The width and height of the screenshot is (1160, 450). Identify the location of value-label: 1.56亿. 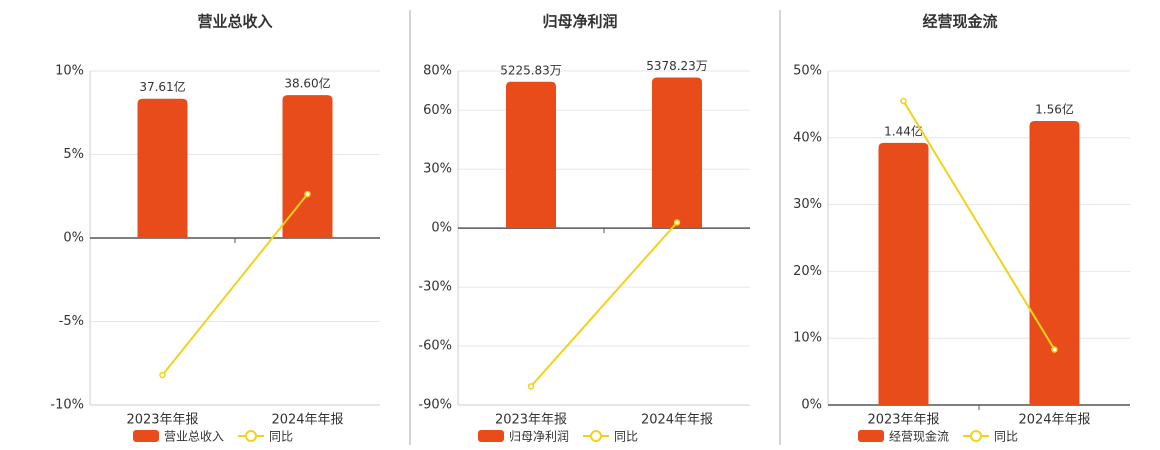
(1054, 109).